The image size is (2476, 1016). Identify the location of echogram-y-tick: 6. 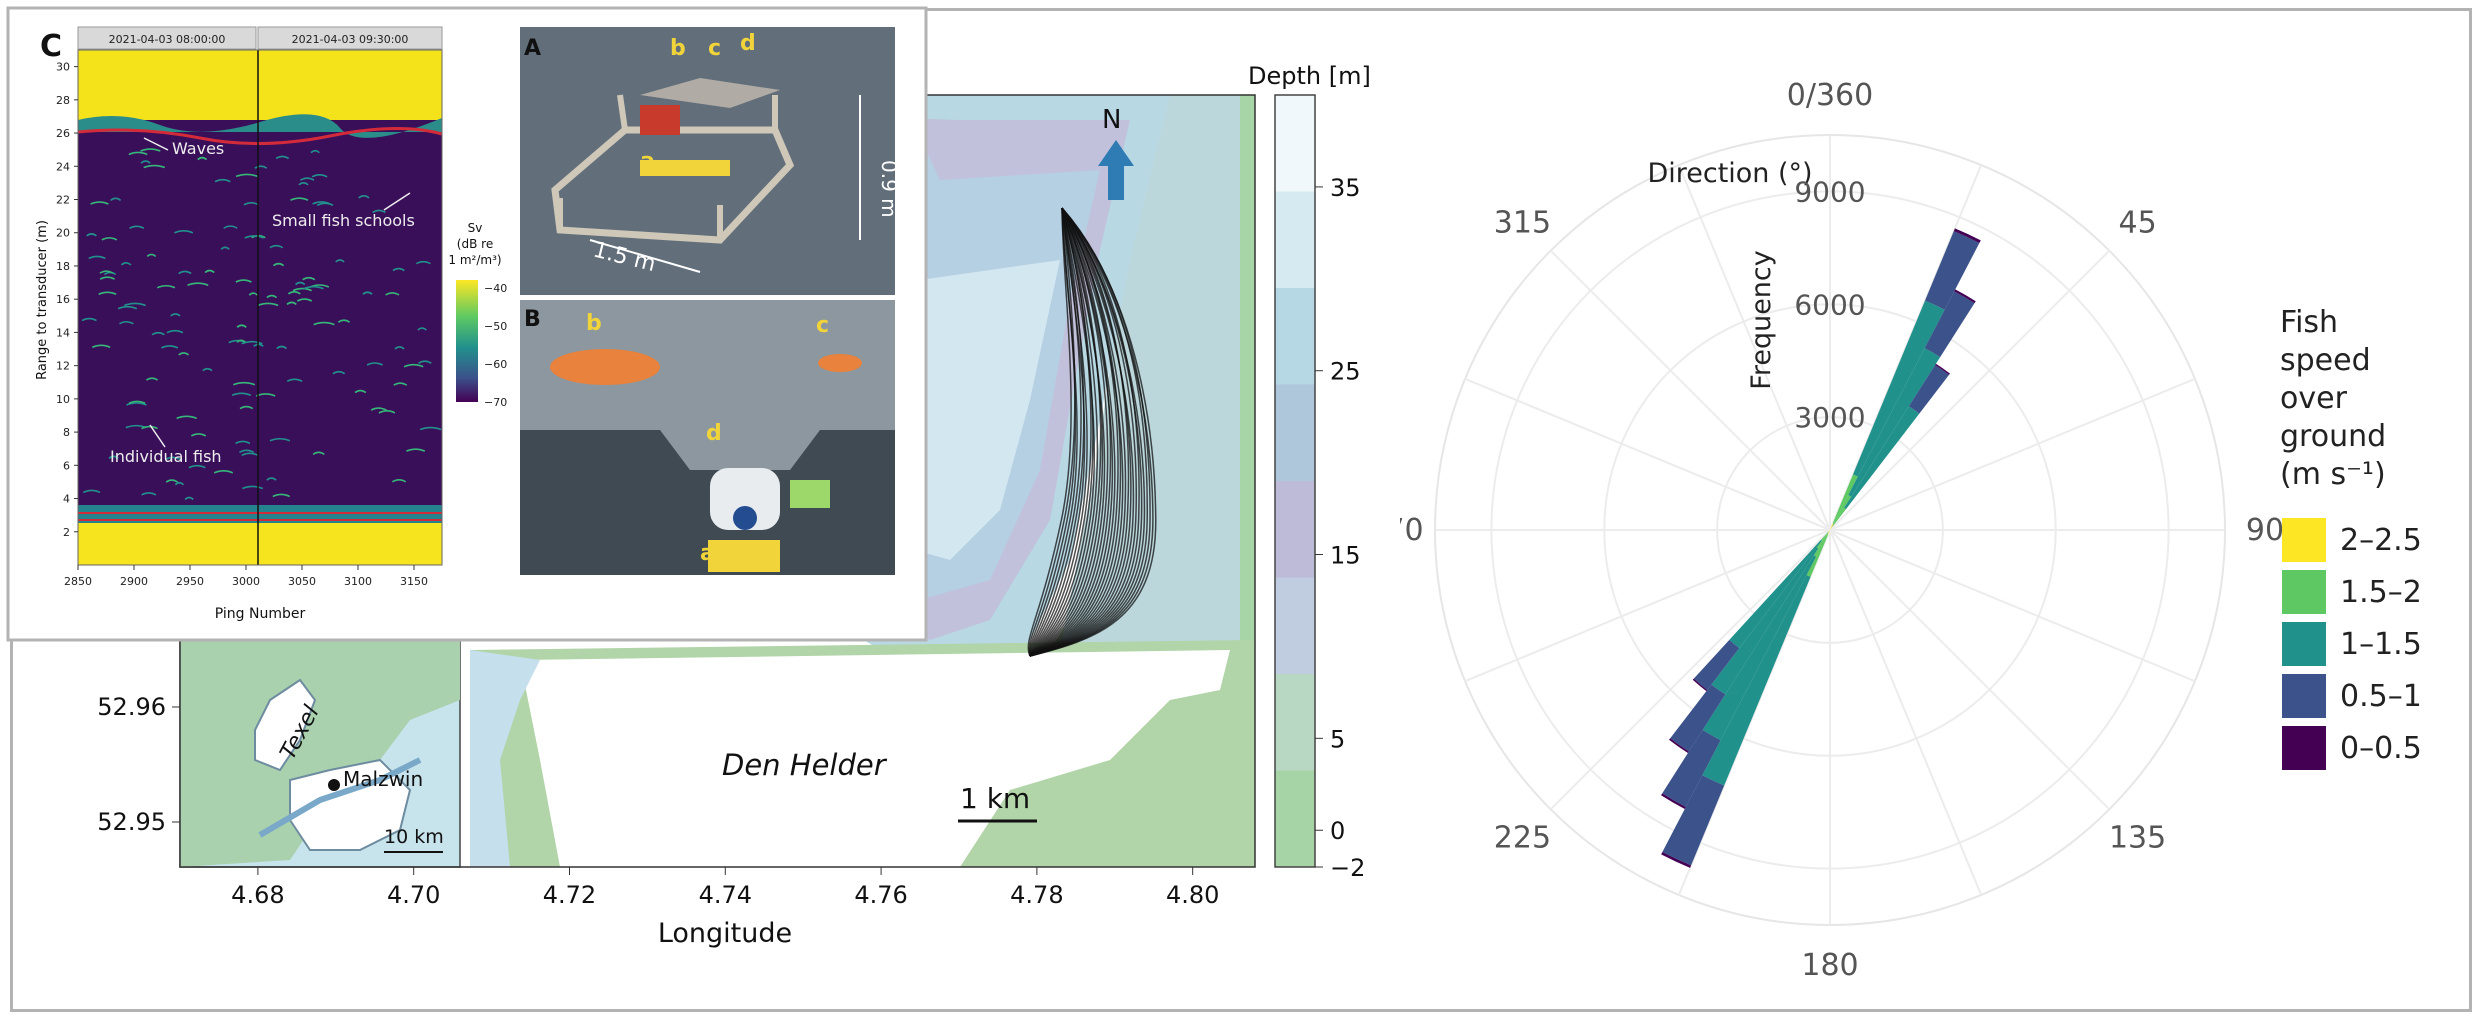
(66, 465).